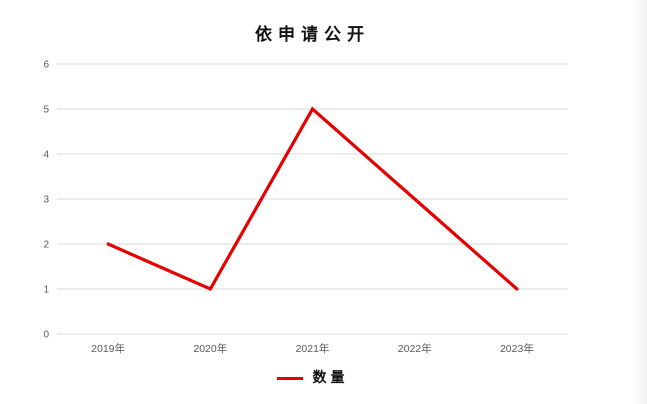 The height and width of the screenshot is (404, 647). Describe the element at coordinates (46, 290) in the screenshot. I see `y-axis-tick-label: 1` at that location.